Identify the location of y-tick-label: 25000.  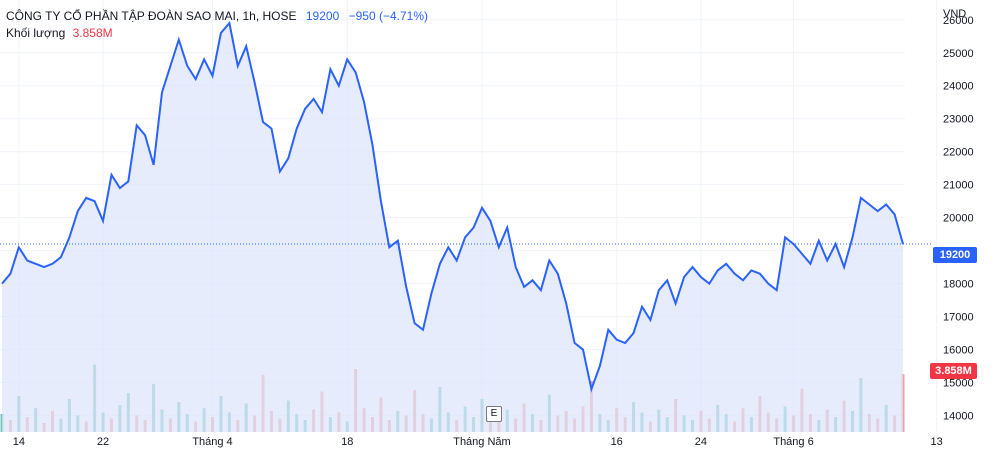
(958, 54).